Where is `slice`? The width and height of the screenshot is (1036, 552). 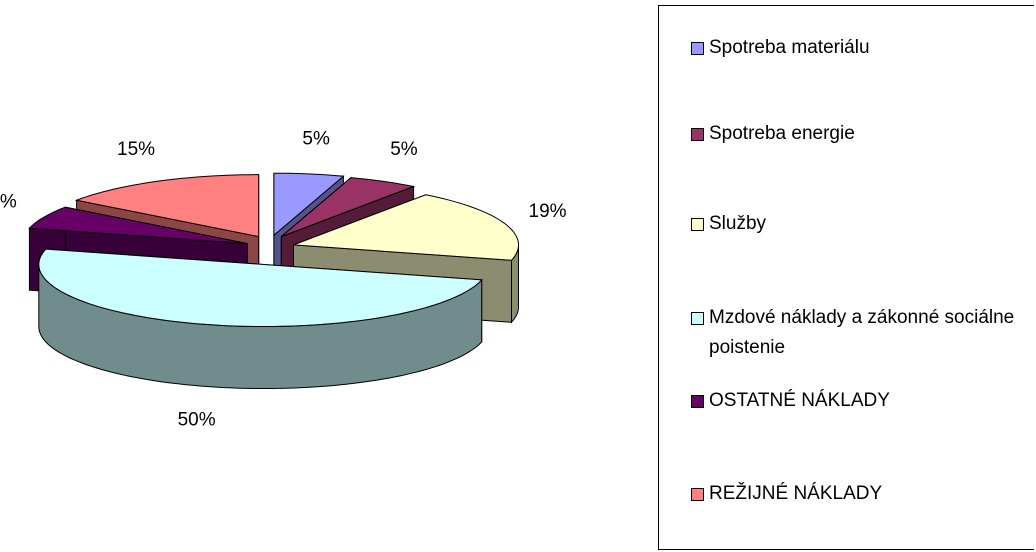
slice is located at coordinates (260, 318).